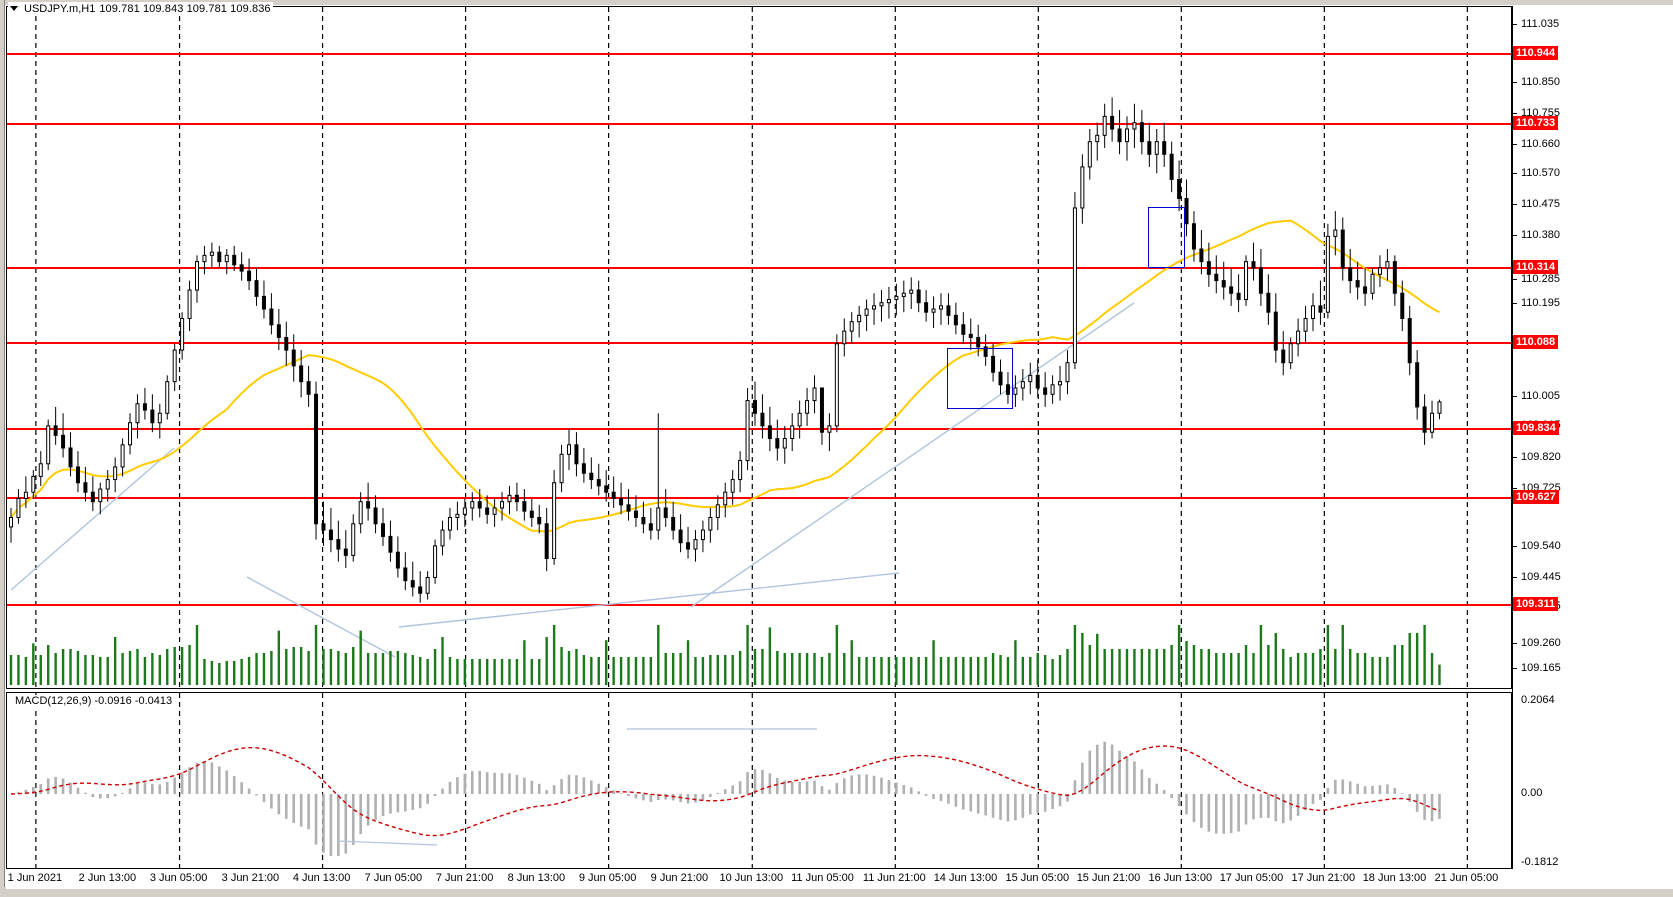  I want to click on time-axis-label: 2 Jun 13:00, so click(107, 878).